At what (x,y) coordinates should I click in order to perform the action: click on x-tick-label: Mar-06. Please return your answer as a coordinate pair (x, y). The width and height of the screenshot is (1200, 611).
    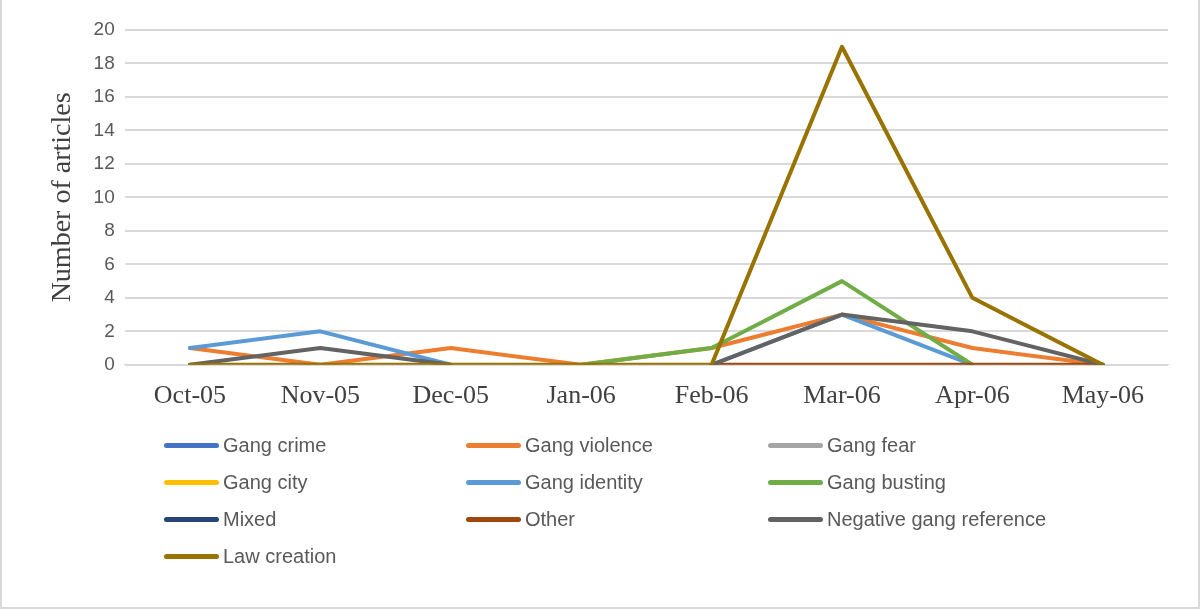
    Looking at the image, I should click on (842, 395).